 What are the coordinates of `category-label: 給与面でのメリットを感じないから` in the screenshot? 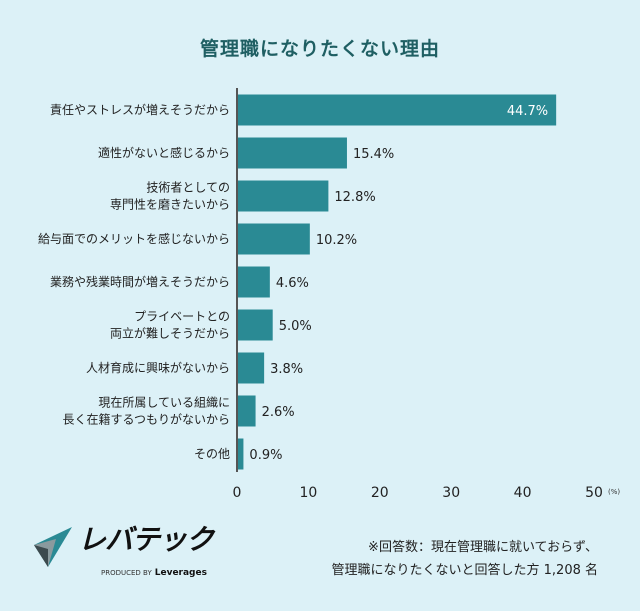 It's located at (134, 238).